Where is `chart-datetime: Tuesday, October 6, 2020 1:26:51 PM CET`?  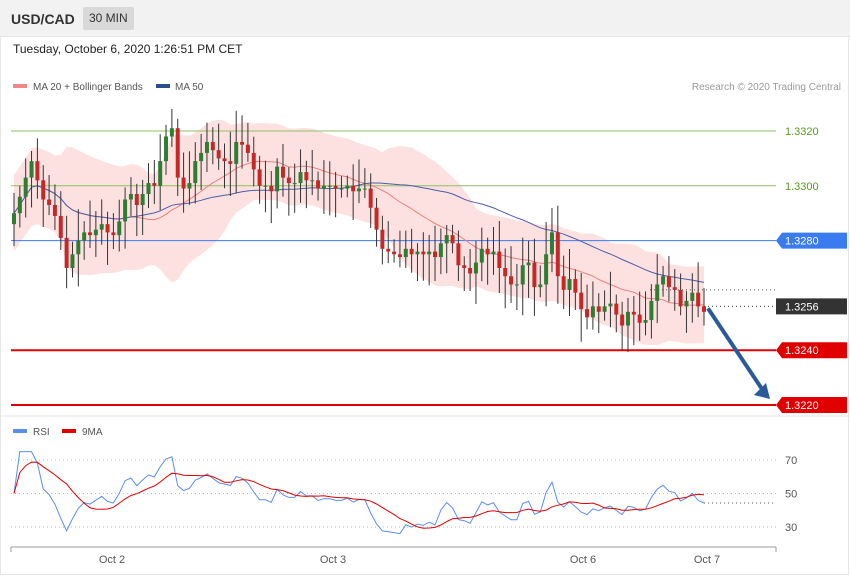
chart-datetime: Tuesday, October 6, 2020 1:26:51 PM CET is located at coordinates (128, 49).